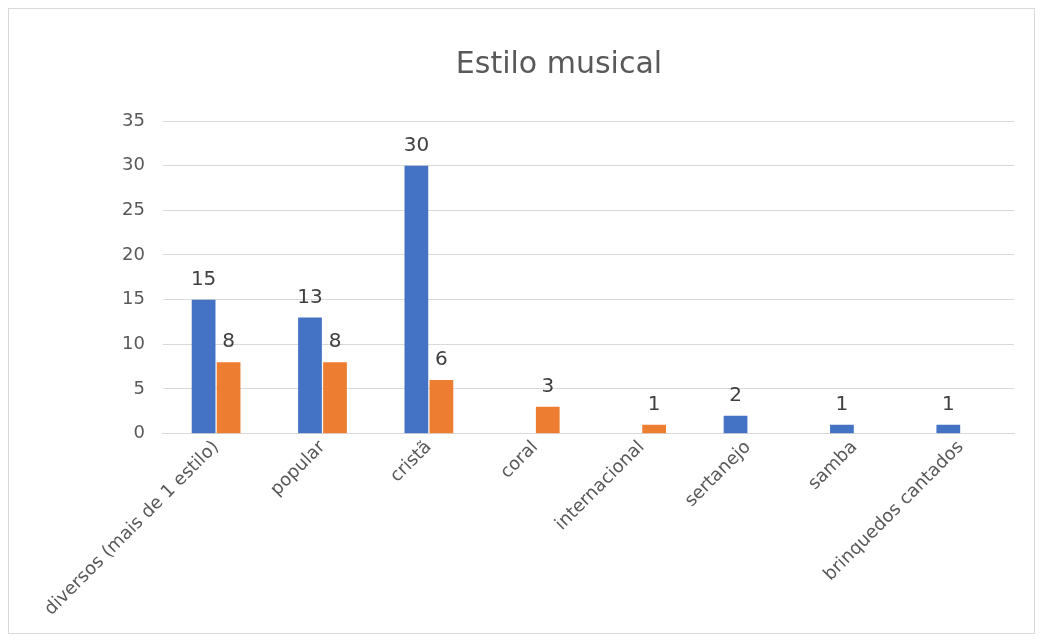 The width and height of the screenshot is (1043, 642). I want to click on chart-title: Estilo musical, so click(559, 62).